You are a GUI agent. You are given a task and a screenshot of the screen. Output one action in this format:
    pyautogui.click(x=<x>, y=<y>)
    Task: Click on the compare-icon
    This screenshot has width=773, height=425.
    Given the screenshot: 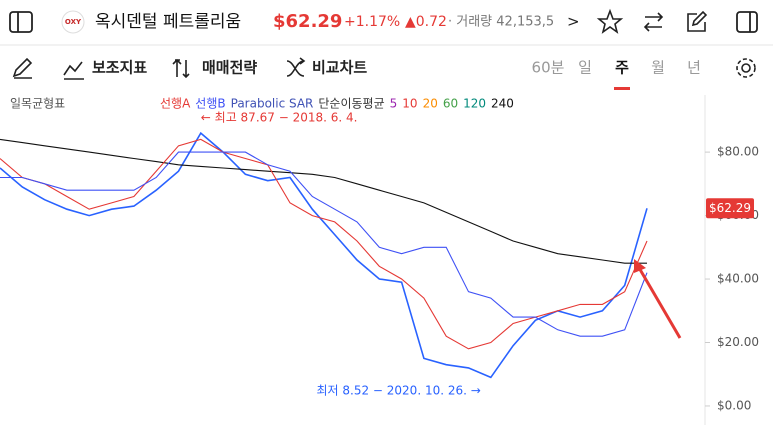 What is the action you would take?
    pyautogui.click(x=296, y=67)
    